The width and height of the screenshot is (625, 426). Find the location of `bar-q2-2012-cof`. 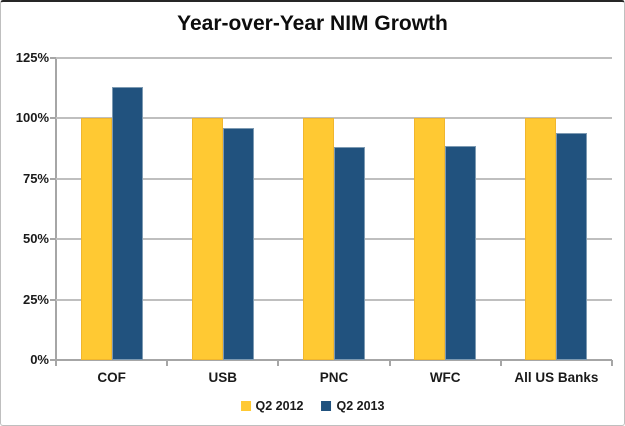

bar-q2-2012-cof is located at coordinates (96, 239).